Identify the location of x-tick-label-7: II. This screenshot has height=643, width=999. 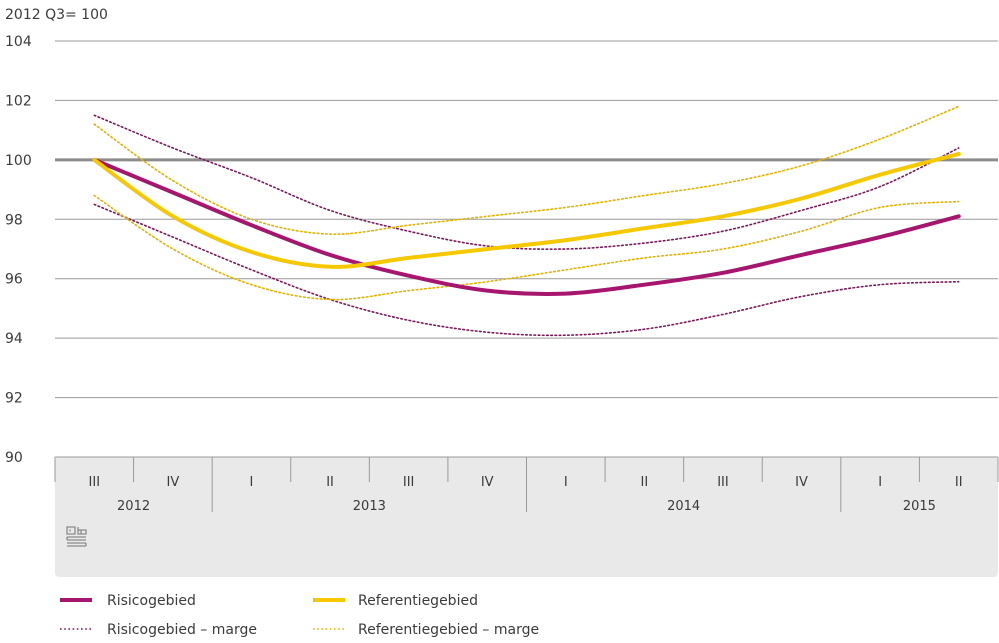
(645, 482).